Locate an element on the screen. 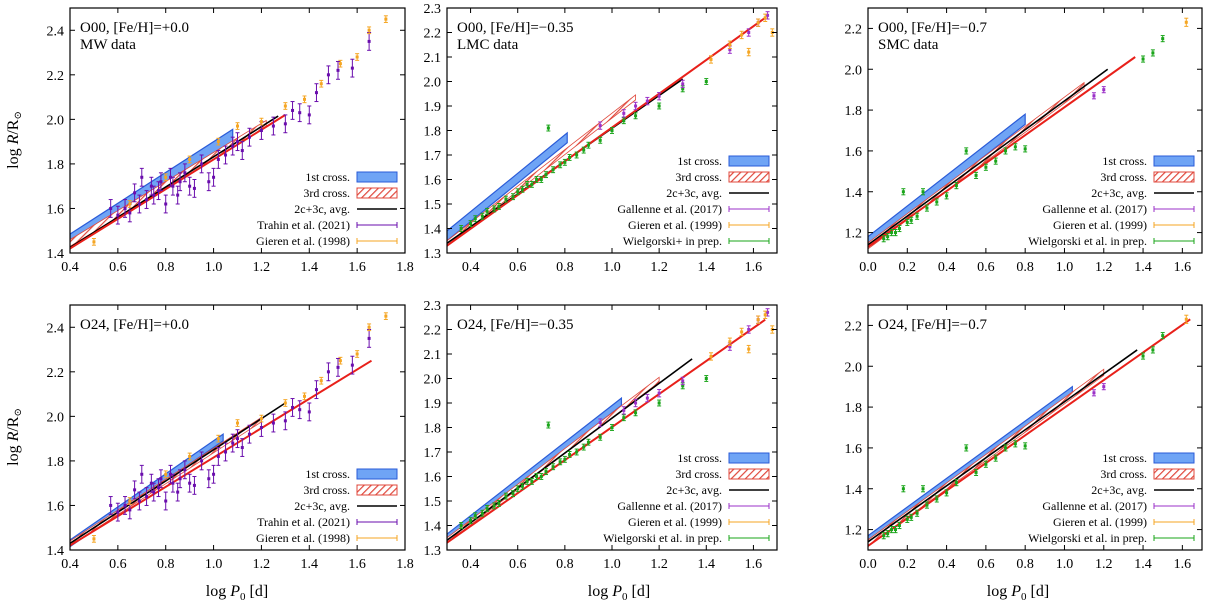 This screenshot has height=605, width=1211. x-tick-label: 0.2 is located at coordinates (908, 267).